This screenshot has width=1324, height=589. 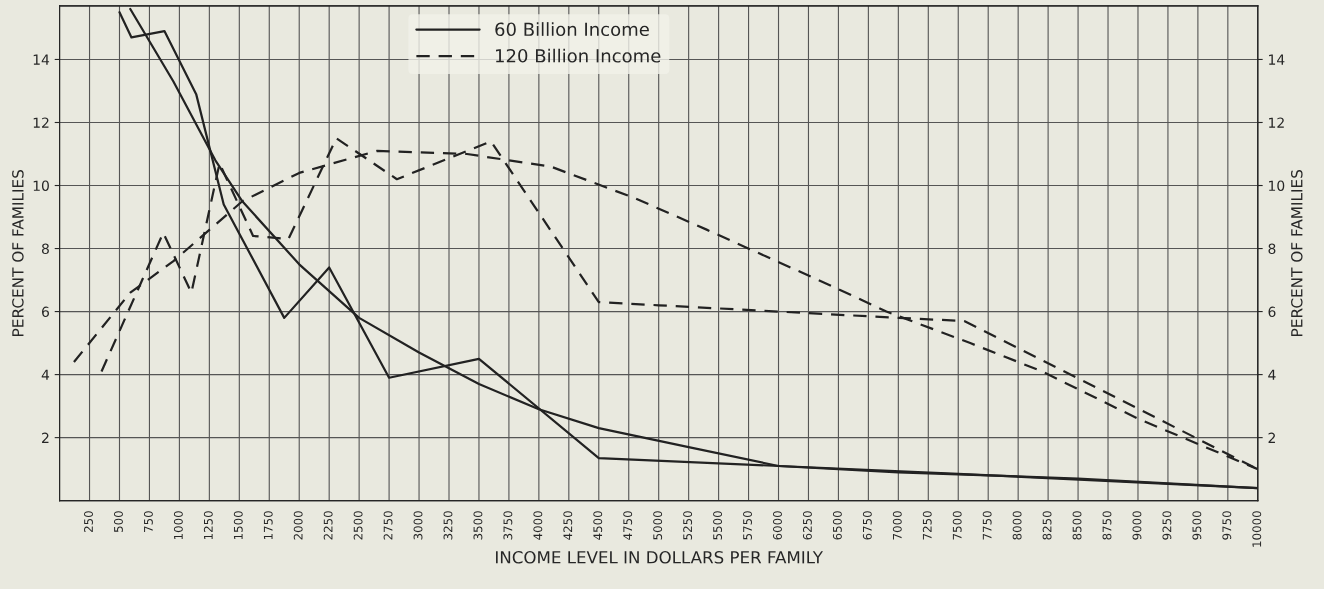 What do you see at coordinates (1227, 525) in the screenshot?
I see `x-tick-label: 9750` at bounding box center [1227, 525].